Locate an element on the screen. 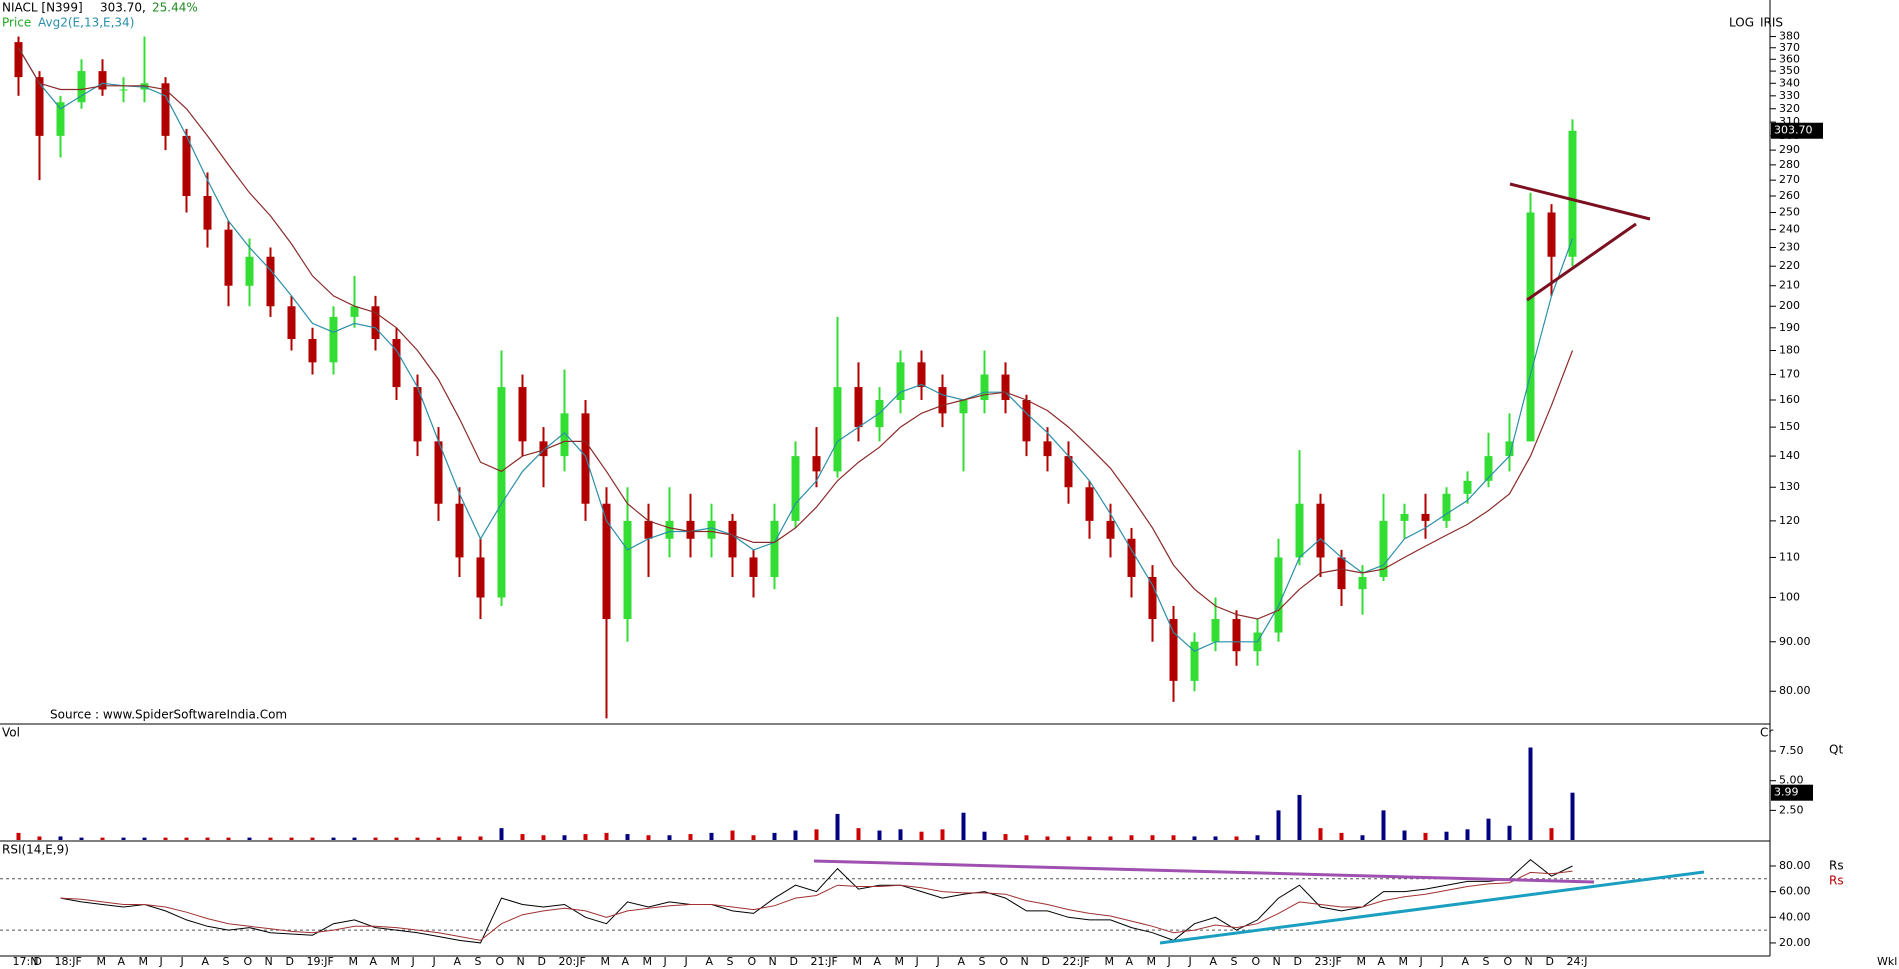 The height and width of the screenshot is (969, 1899). y-tick-label: 250 is located at coordinates (1789, 211).